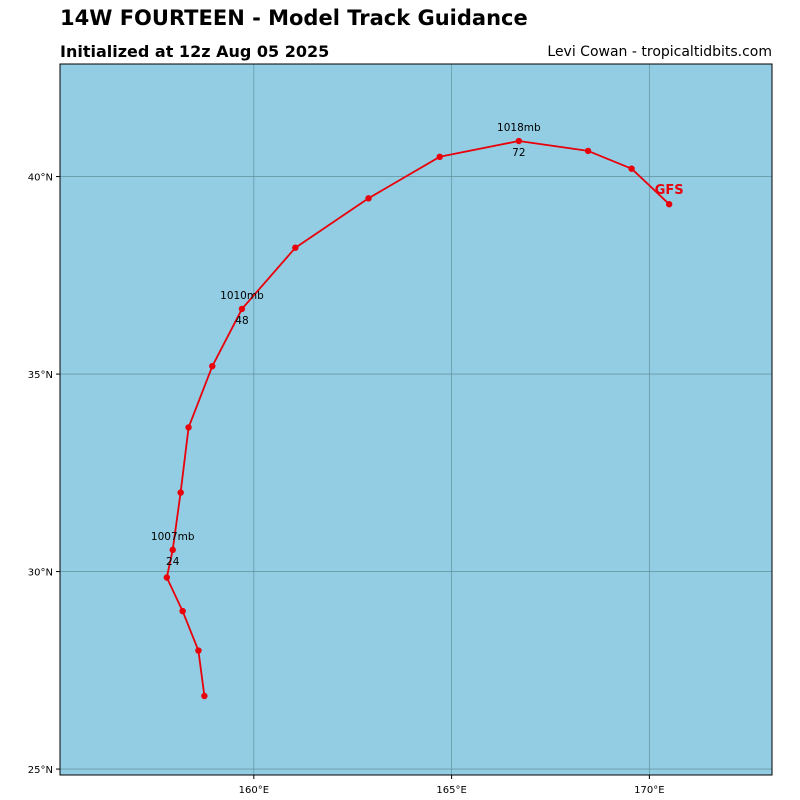 This screenshot has width=800, height=800. I want to click on forecast-hour-label: 48, so click(241, 321).